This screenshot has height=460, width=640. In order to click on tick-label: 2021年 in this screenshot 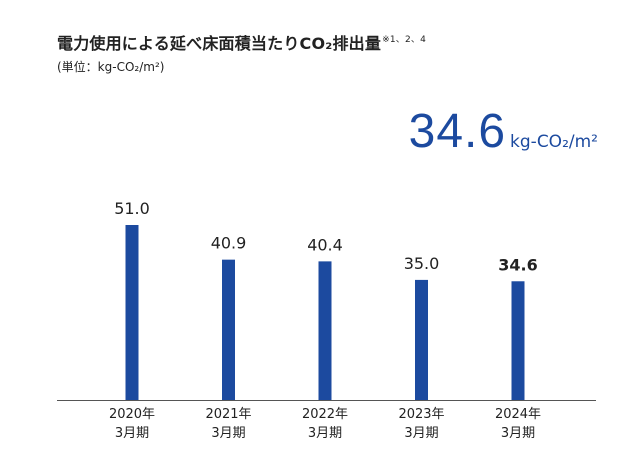, I will do `click(228, 414)`.